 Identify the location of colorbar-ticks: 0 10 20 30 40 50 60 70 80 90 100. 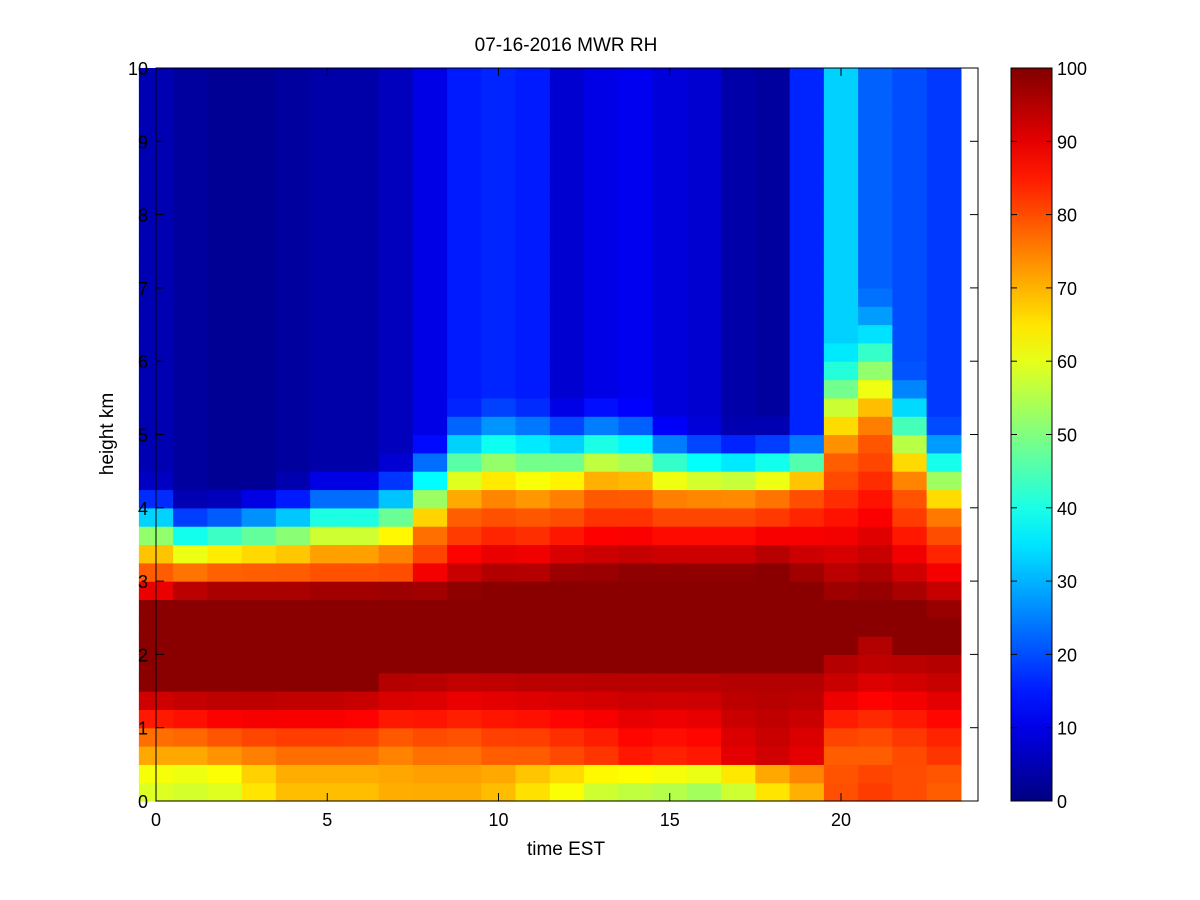
(1049, 435).